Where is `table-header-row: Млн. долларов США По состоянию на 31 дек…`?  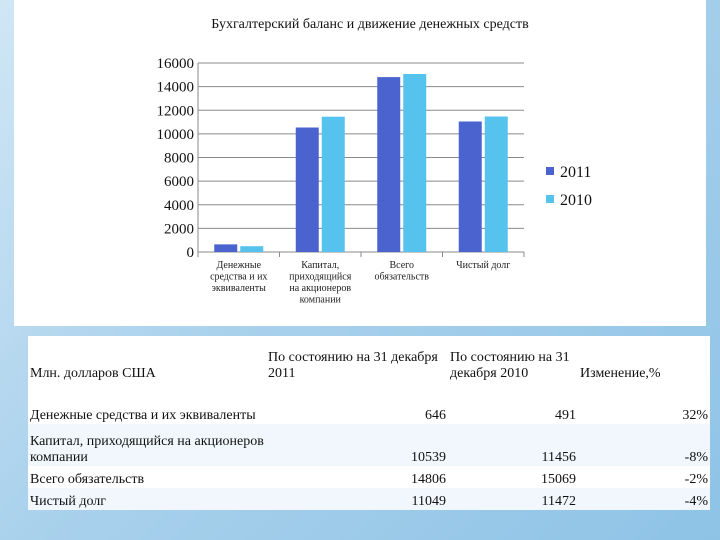
table-header-row: Млн. долларов США По состоянию на 31 дек… is located at coordinates (369, 359).